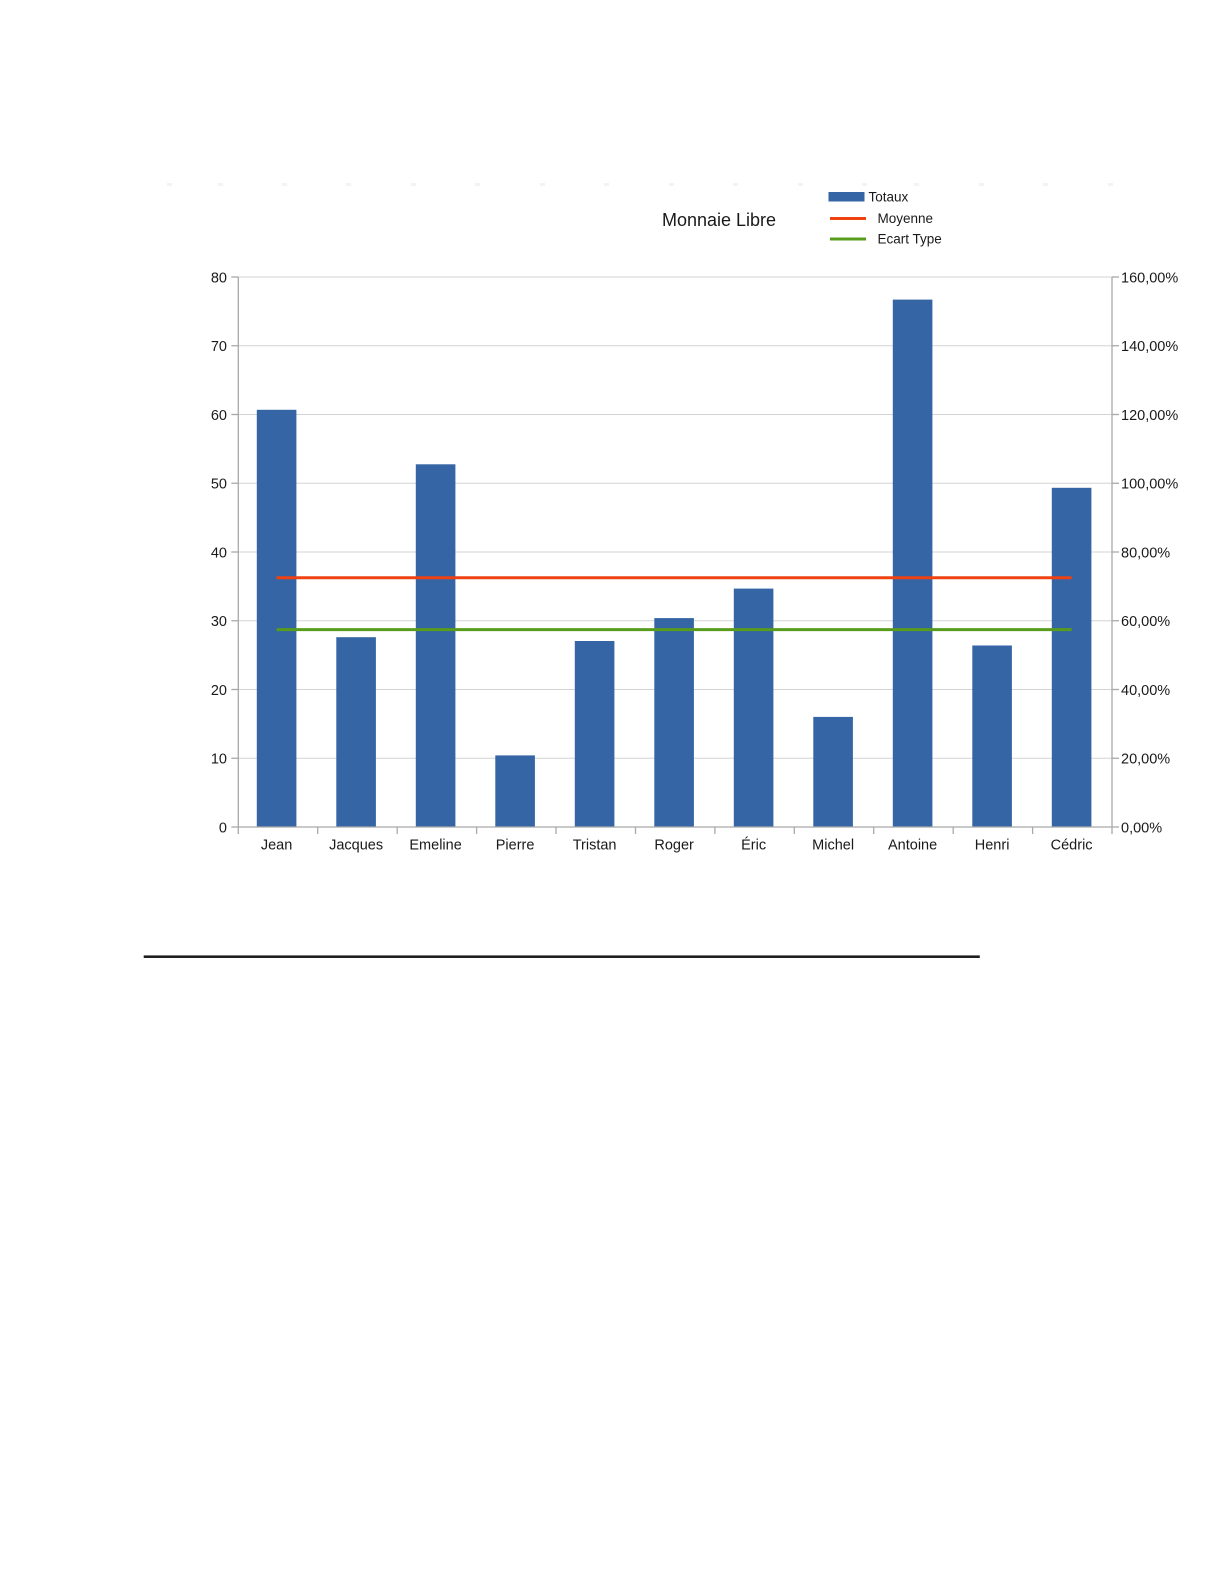 The height and width of the screenshot is (1584, 1224). I want to click on svg-text: Cédric, so click(1072, 846).